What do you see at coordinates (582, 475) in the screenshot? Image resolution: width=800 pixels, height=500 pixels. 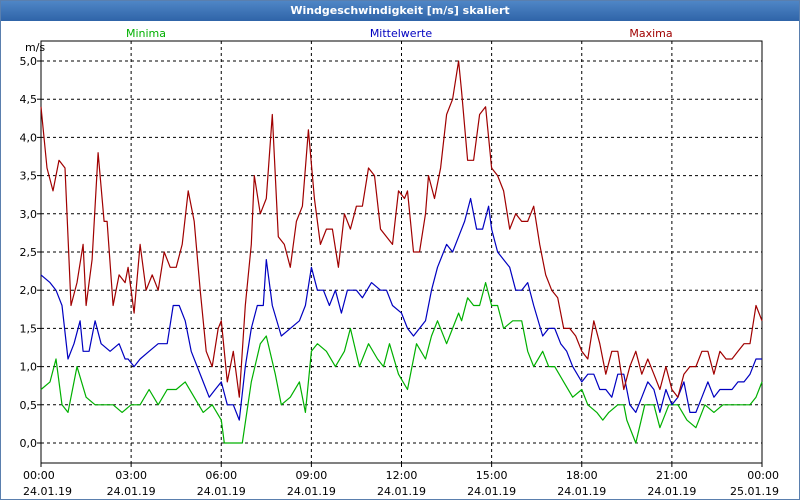 I see `x-tick-time: 18:00` at bounding box center [582, 475].